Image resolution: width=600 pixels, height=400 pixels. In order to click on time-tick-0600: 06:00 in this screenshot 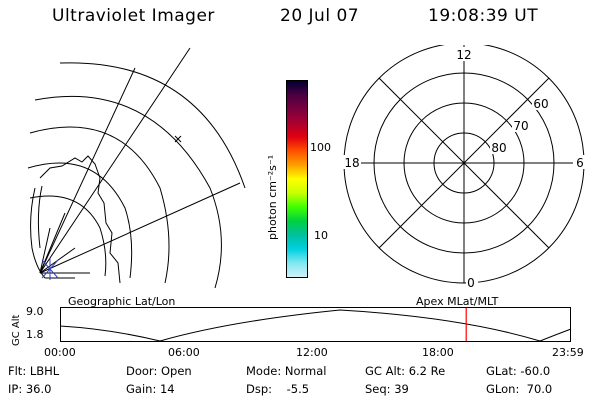, I will do `click(184, 352)`.